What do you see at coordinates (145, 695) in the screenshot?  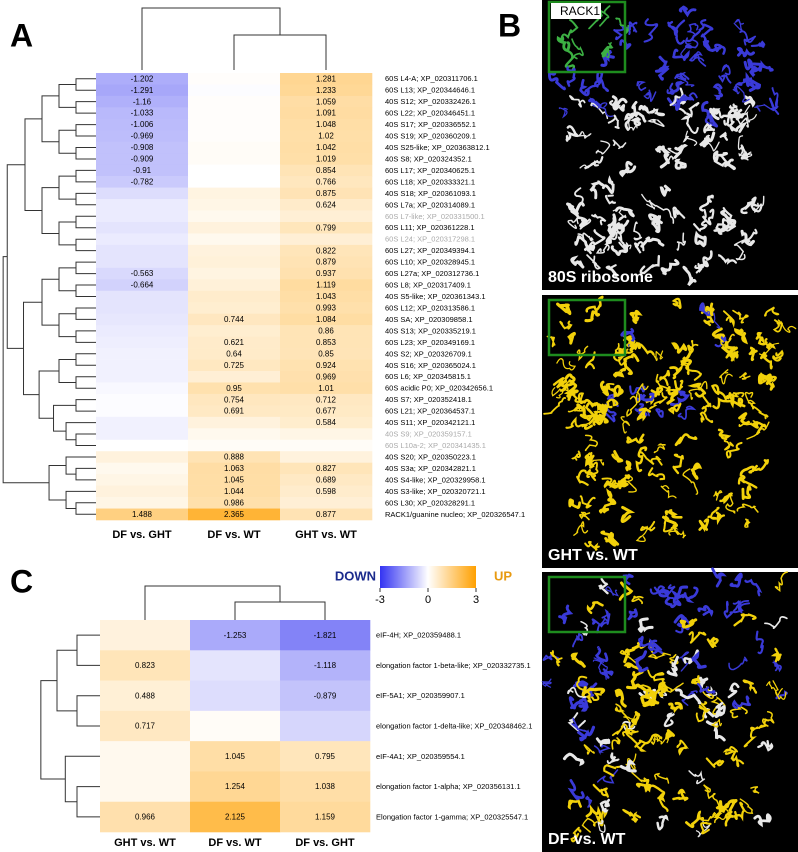 I see `cell-label: 0.488` at bounding box center [145, 695].